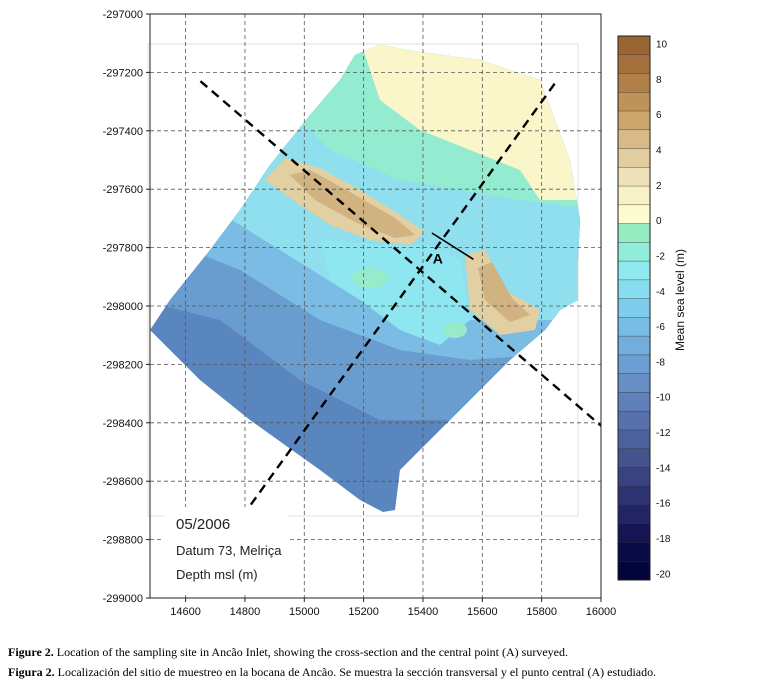 This screenshot has width=757, height=689. What do you see at coordinates (31, 652) in the screenshot?
I see `caption-english-label: Figure 2.` at bounding box center [31, 652].